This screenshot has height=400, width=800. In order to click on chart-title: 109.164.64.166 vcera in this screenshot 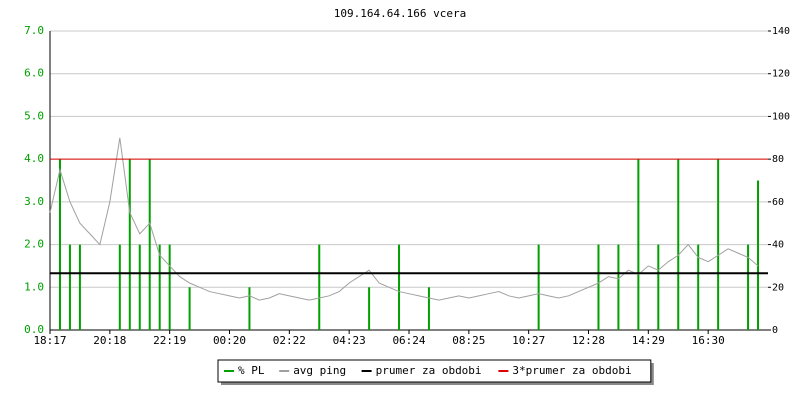, I will do `click(400, 13)`.